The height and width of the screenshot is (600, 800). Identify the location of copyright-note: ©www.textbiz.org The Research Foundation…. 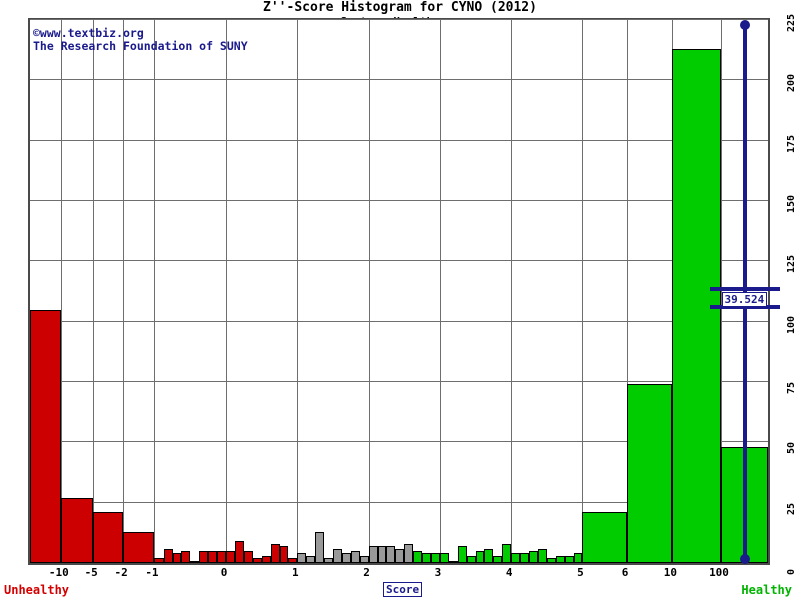
(140, 39).